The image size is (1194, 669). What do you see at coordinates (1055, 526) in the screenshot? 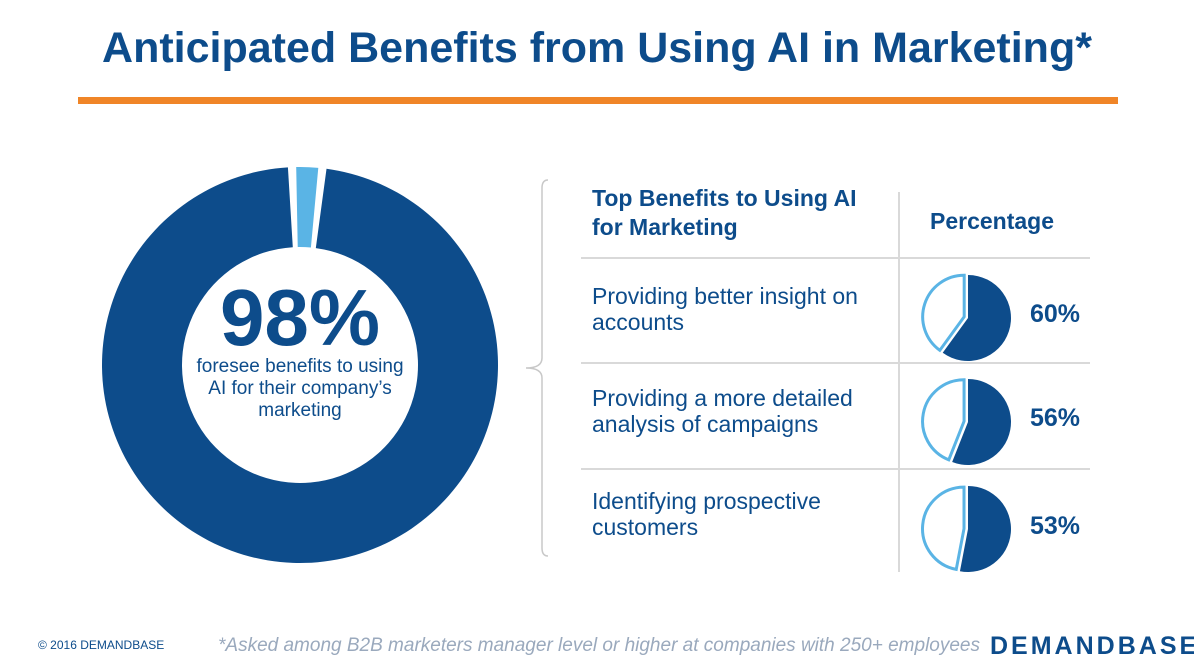
I see `table-row-percent: 53%` at bounding box center [1055, 526].